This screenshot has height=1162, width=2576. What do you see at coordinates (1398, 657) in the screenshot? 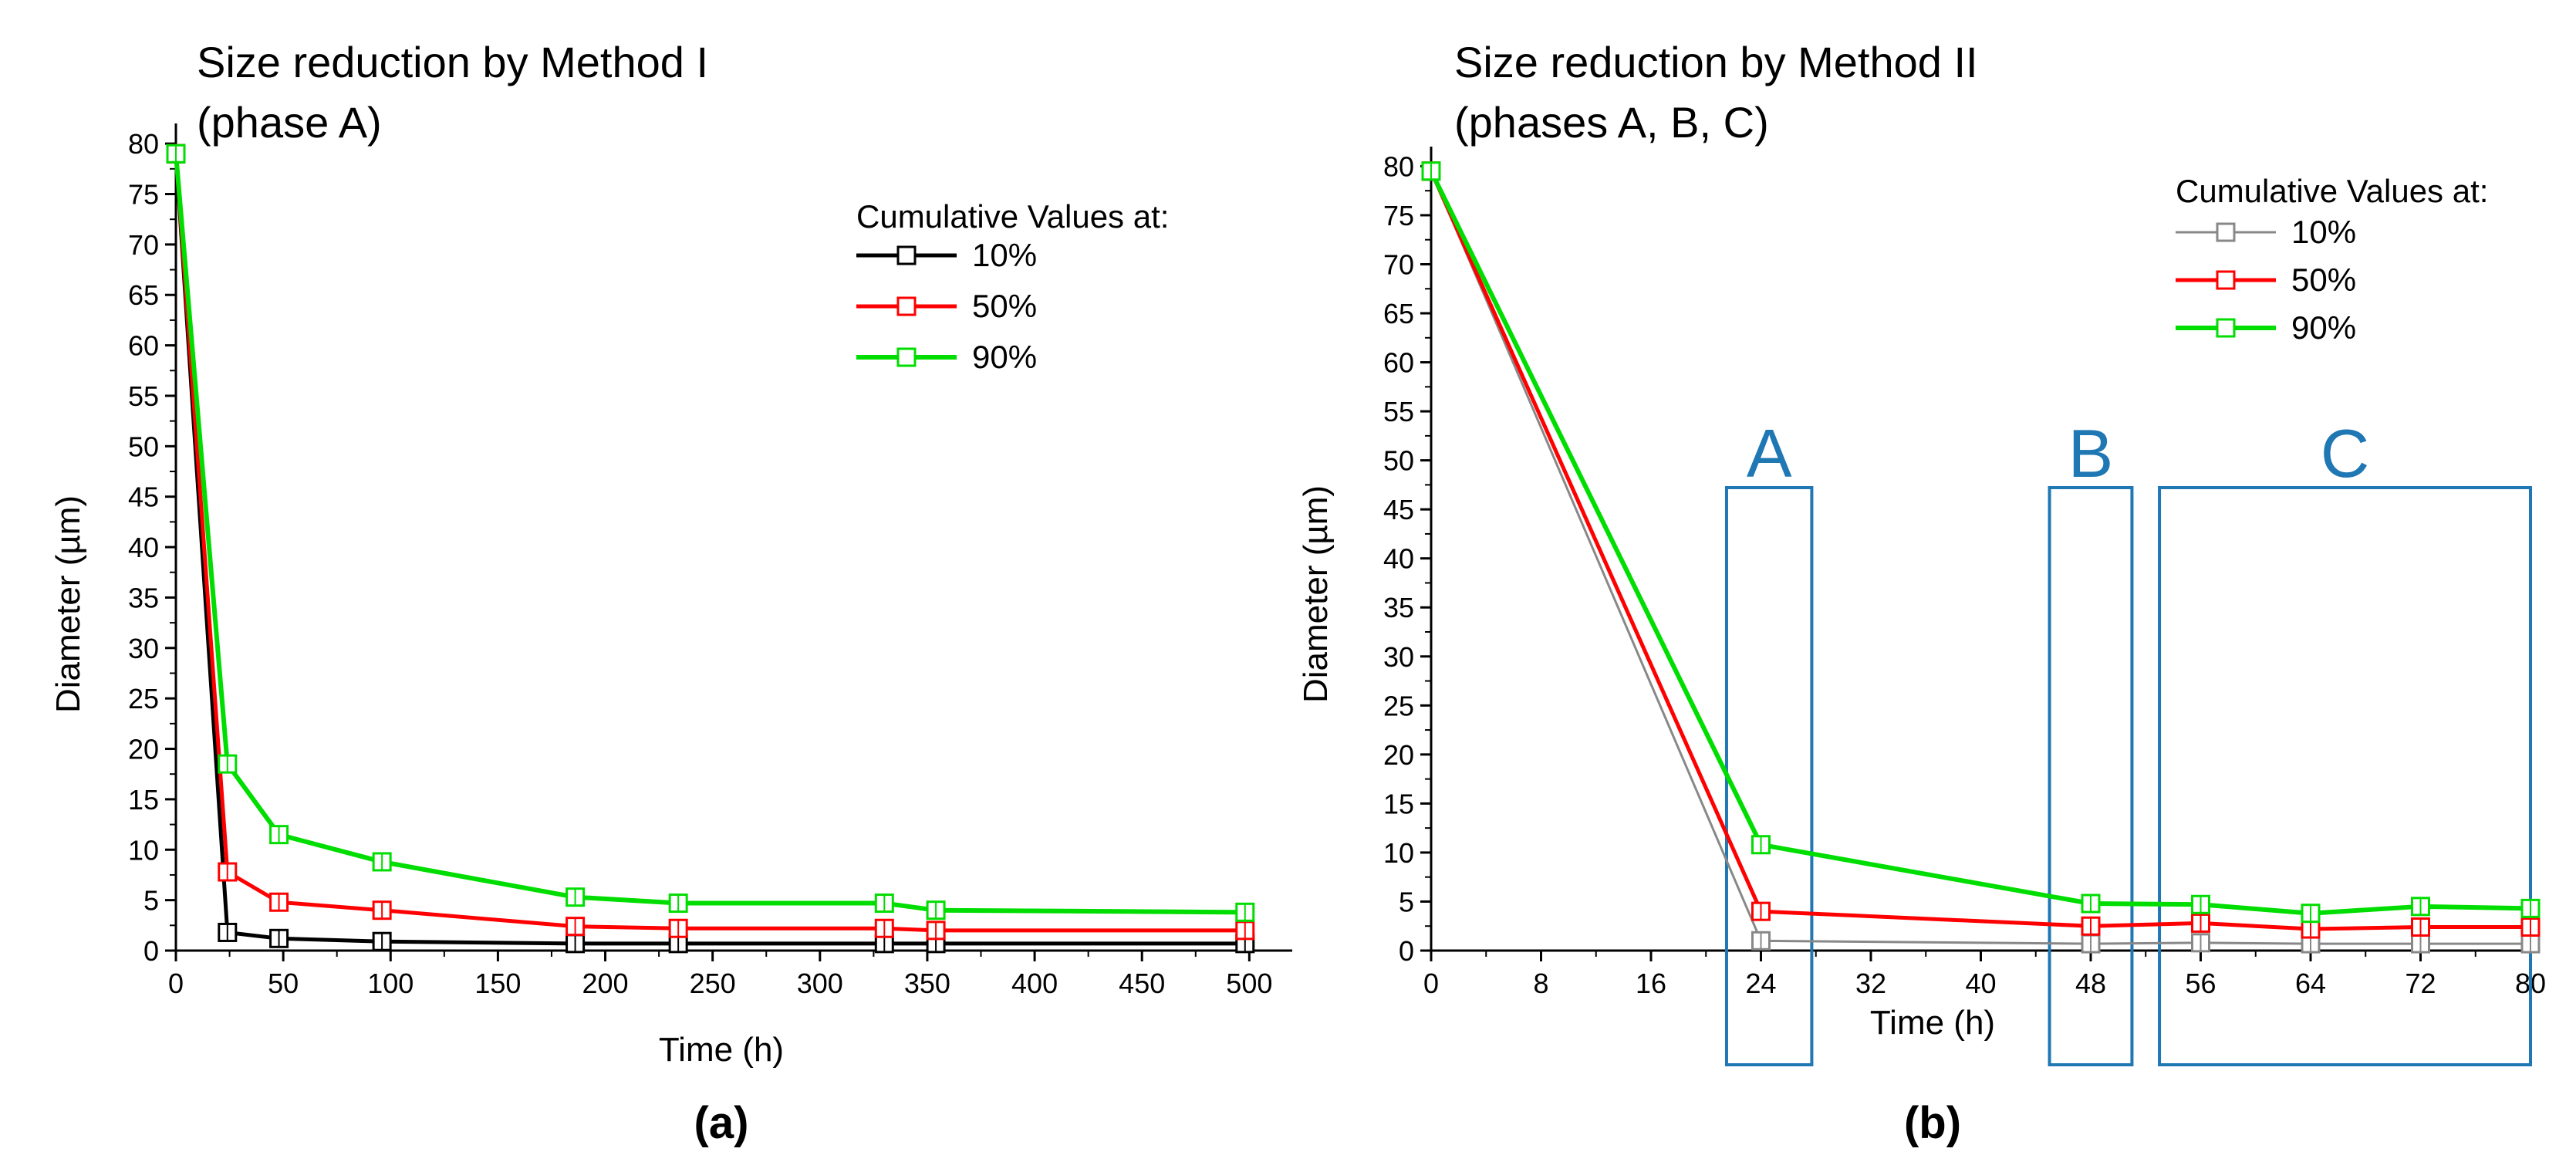
I see `chart-b-y-tick-label: 30` at bounding box center [1398, 657].